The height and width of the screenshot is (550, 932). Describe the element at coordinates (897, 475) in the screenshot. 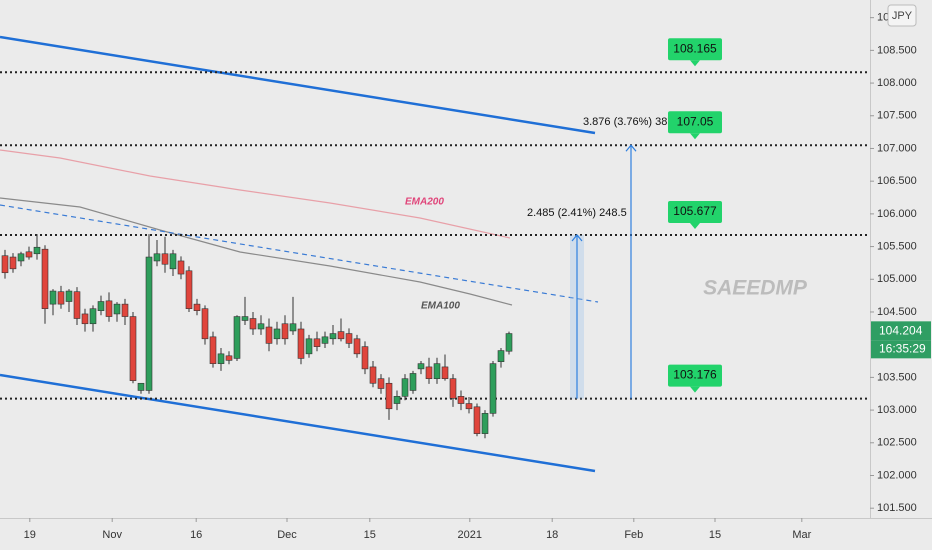

I see `y-tick-label: 102.000` at that location.